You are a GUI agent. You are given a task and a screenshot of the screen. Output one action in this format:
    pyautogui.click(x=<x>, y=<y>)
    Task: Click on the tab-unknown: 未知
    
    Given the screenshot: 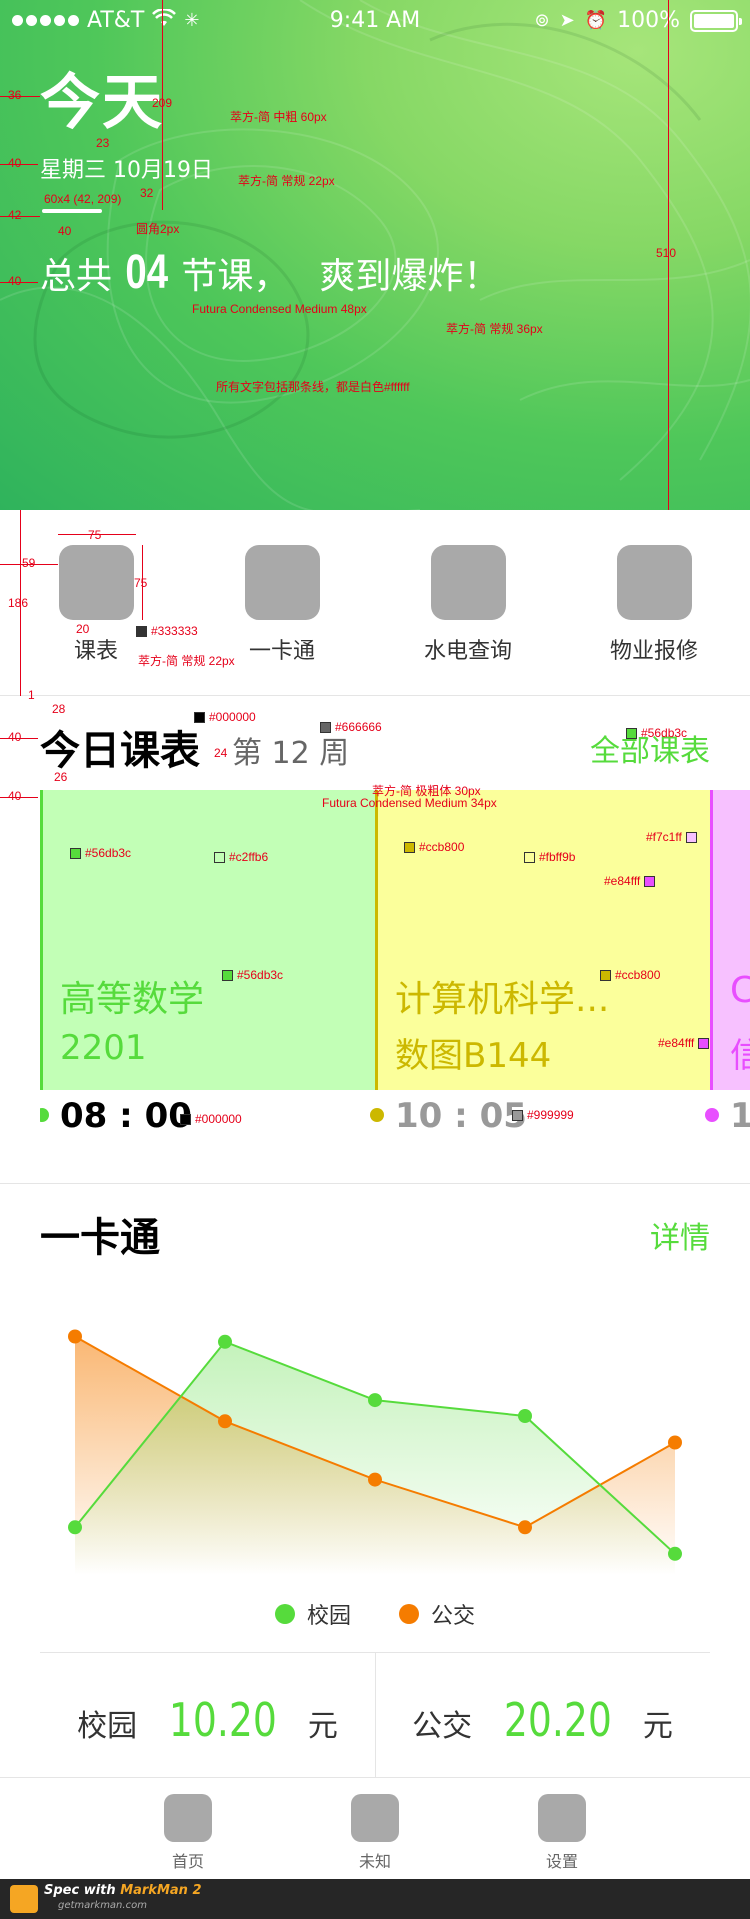 What is the action you would take?
    pyautogui.click(x=375, y=1833)
    